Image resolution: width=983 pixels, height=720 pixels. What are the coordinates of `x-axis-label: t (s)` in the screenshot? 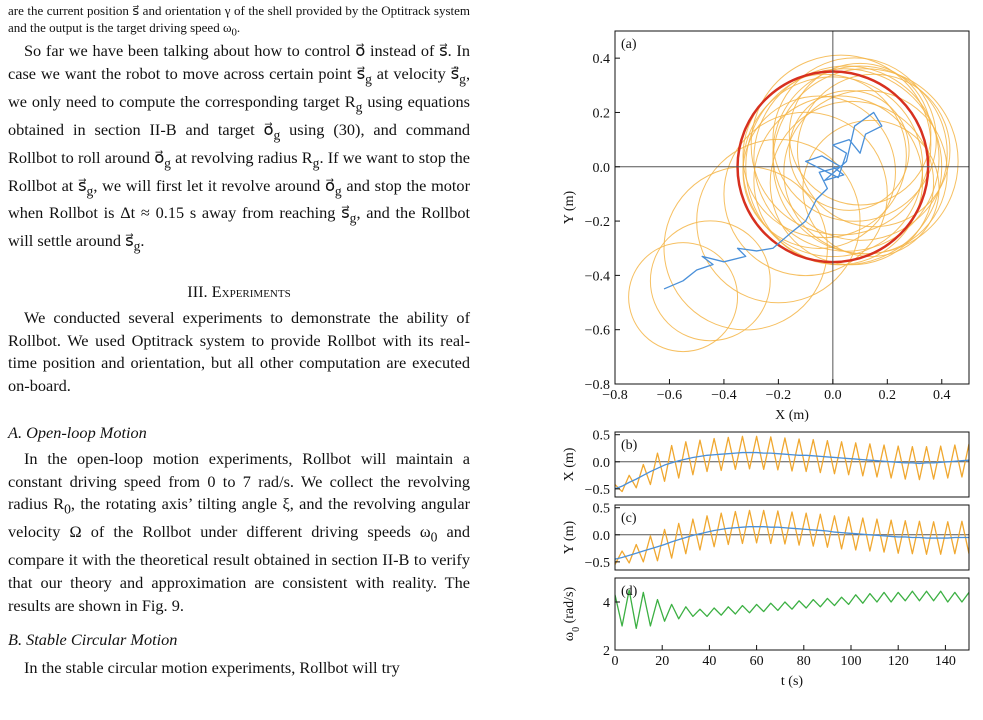 It's located at (792, 681).